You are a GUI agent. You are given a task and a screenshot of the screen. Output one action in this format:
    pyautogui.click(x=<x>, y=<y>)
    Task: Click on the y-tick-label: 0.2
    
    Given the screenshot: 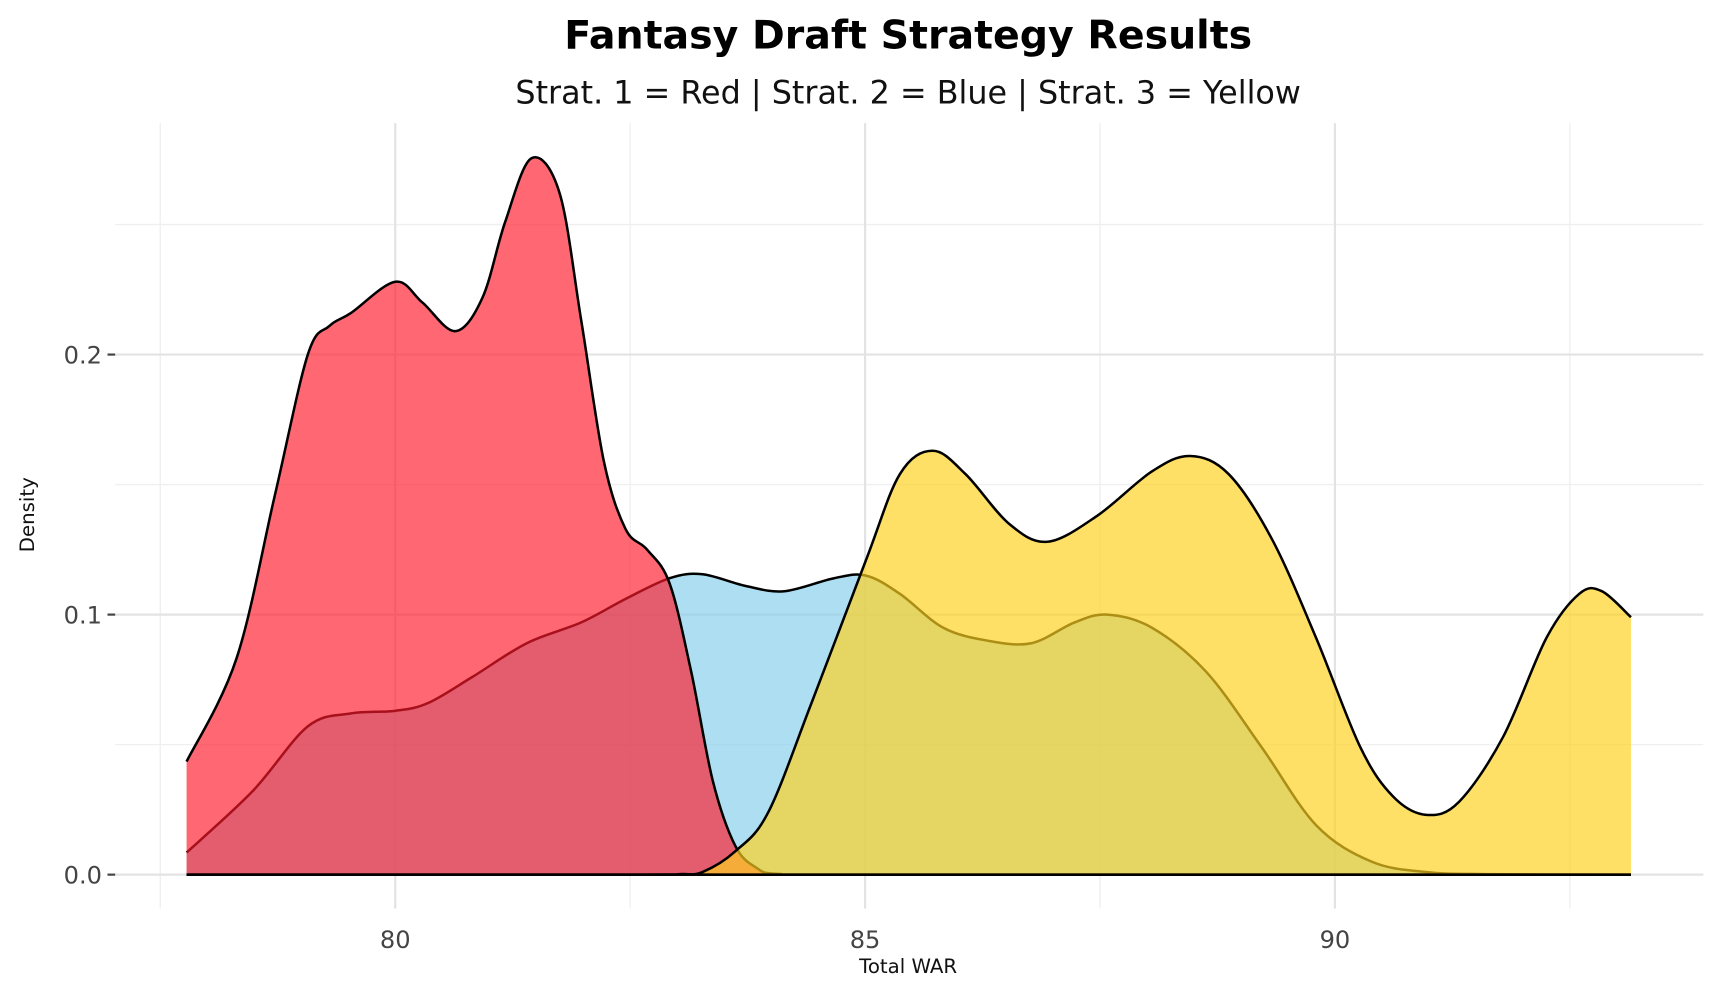 What is the action you would take?
    pyautogui.click(x=83, y=355)
    